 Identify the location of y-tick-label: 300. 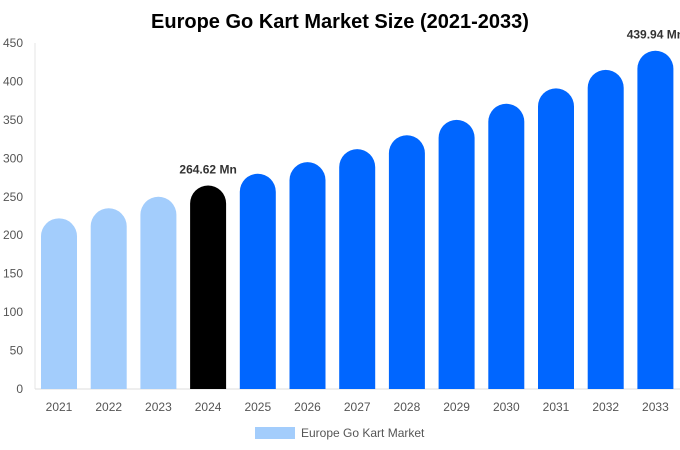
(13, 158).